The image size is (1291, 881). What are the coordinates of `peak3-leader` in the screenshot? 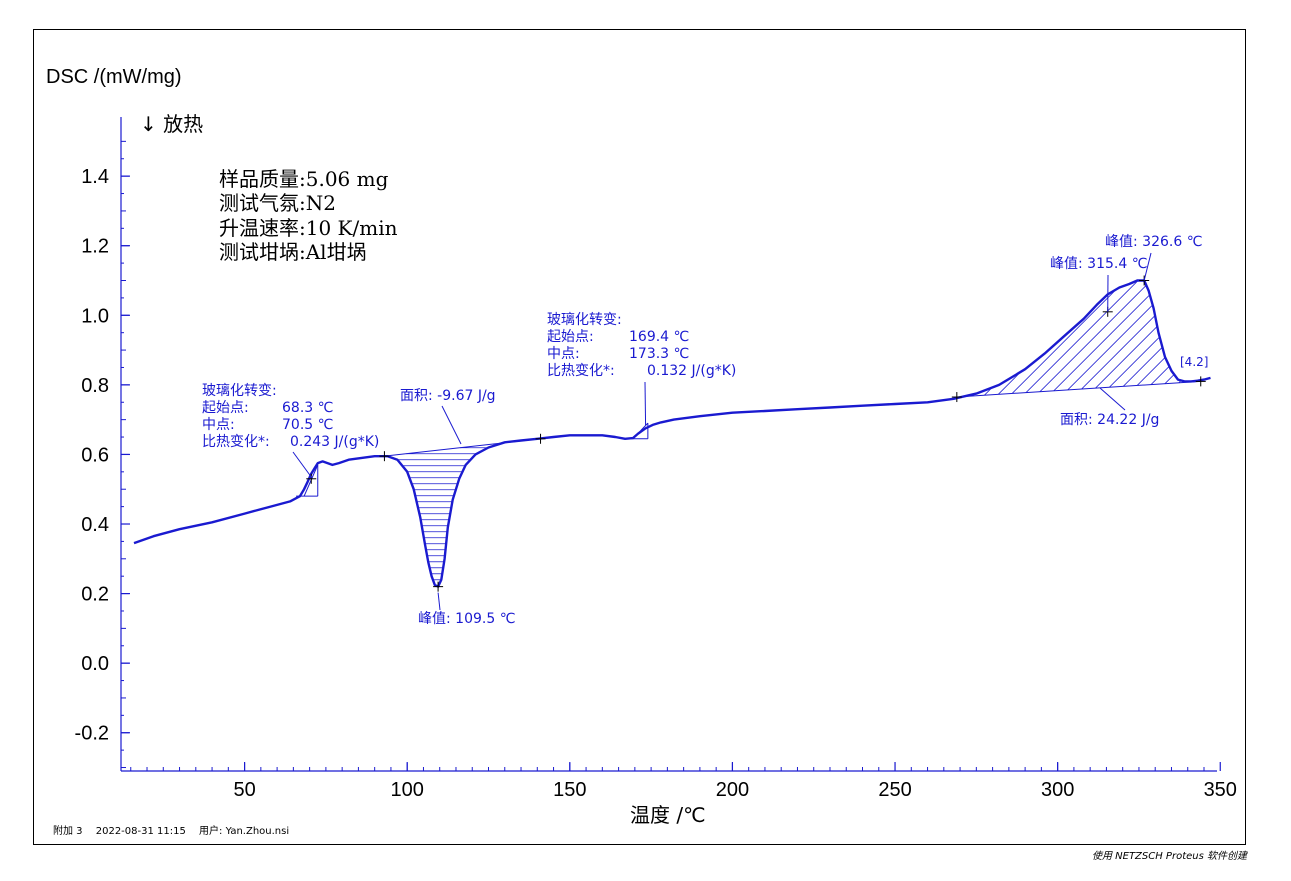 It's located at (1147, 266).